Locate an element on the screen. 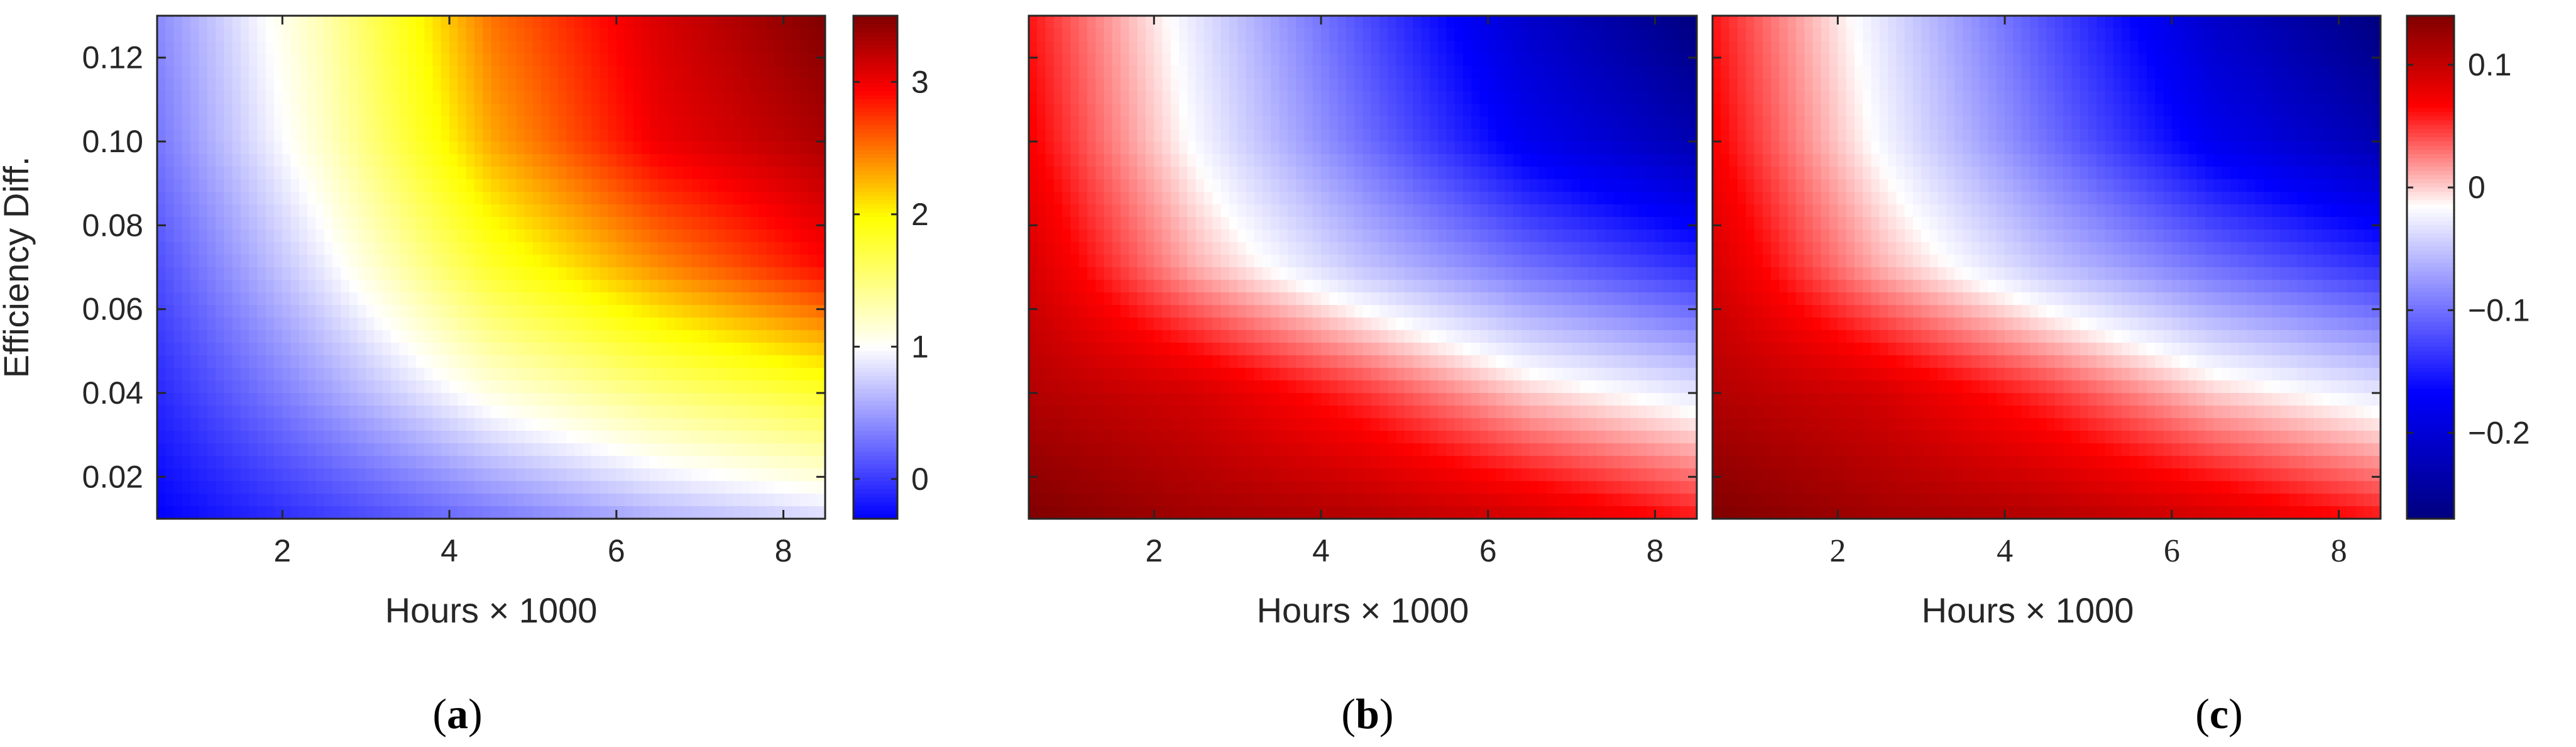 Image resolution: width=2576 pixels, height=747 pixels. x-tick-label: 4 is located at coordinates (449, 550).